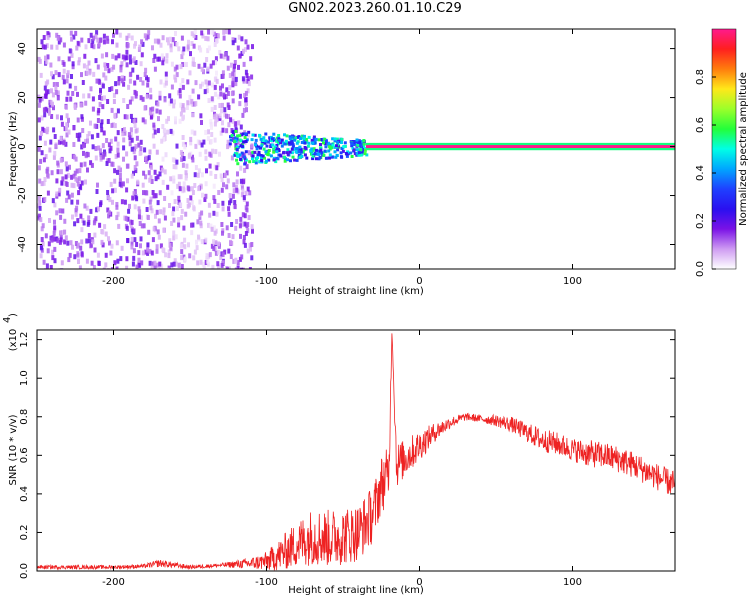  What do you see at coordinates (13, 315) in the screenshot?
I see `line-y-scale-close: )` at bounding box center [13, 315].